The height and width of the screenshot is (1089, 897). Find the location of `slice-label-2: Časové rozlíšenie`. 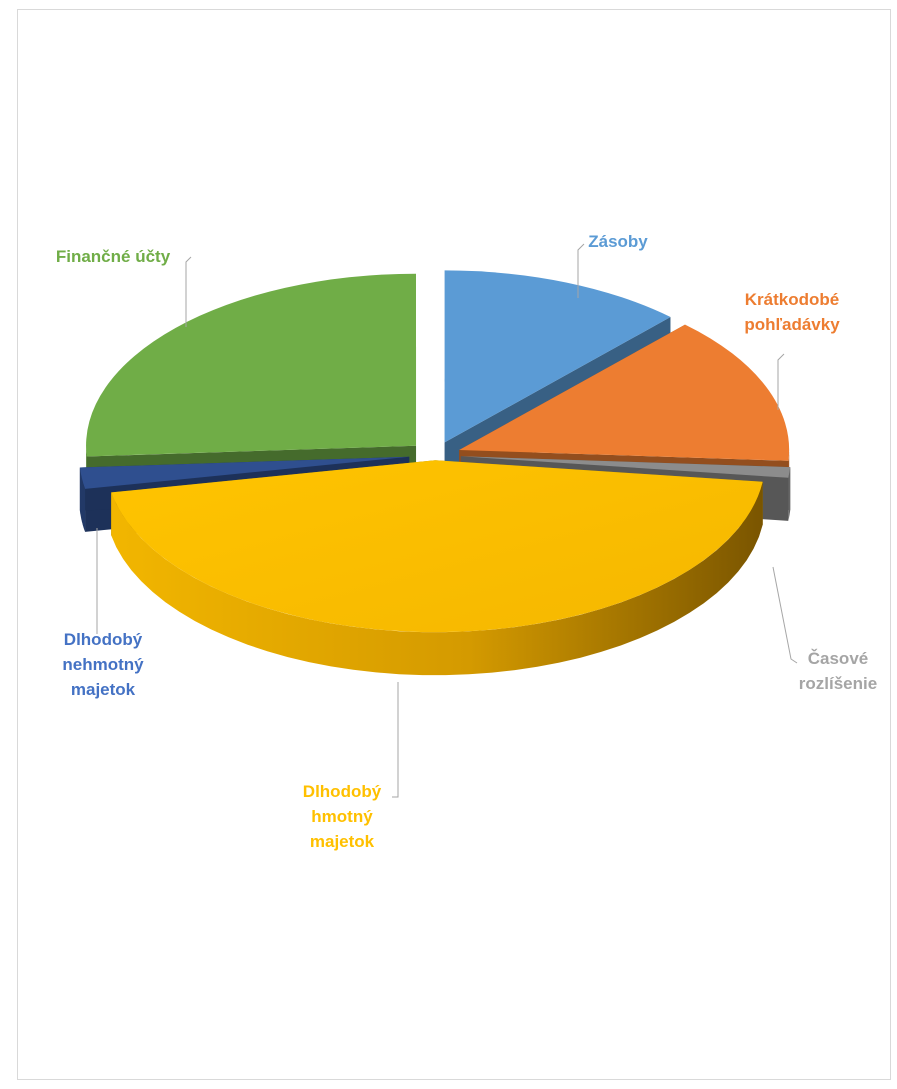

slice-label-2: Časové rozlíšenie is located at coordinates (838, 671).